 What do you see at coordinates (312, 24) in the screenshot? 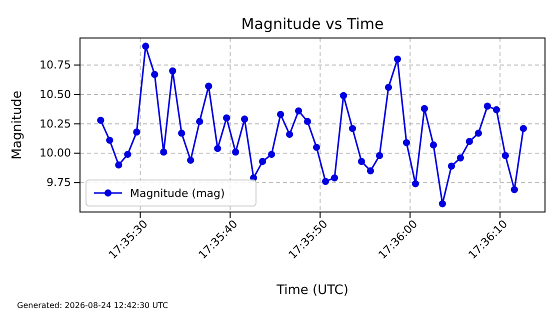
I see `chart-title: Magnitude vs Time` at bounding box center [312, 24].